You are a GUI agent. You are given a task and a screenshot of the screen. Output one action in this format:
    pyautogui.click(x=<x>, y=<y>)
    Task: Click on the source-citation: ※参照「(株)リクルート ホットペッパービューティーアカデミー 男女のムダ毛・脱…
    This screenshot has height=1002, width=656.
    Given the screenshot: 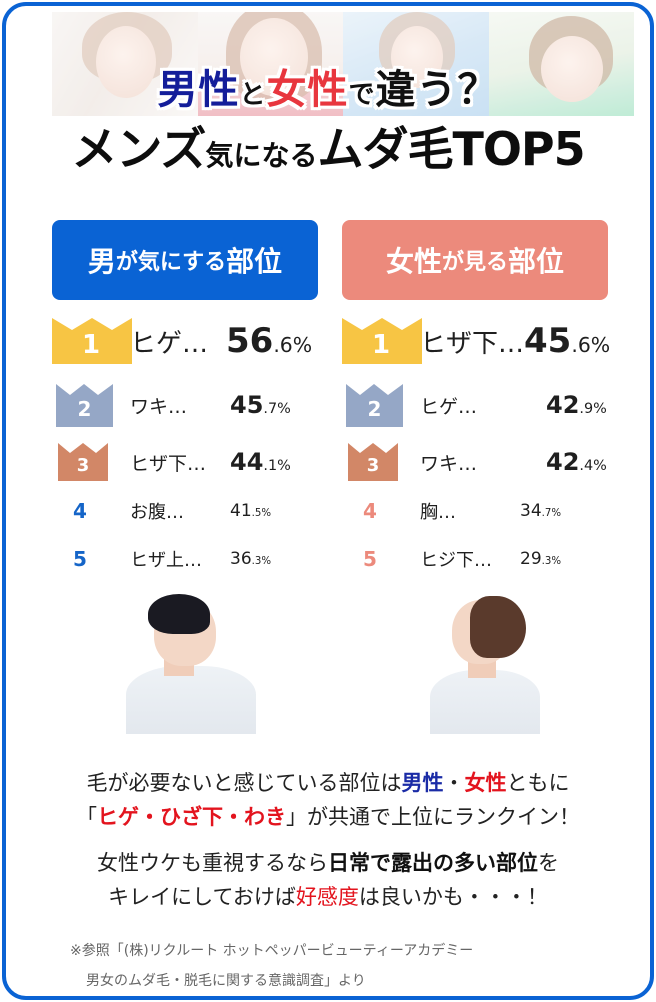 What is the action you would take?
    pyautogui.click(x=271, y=966)
    